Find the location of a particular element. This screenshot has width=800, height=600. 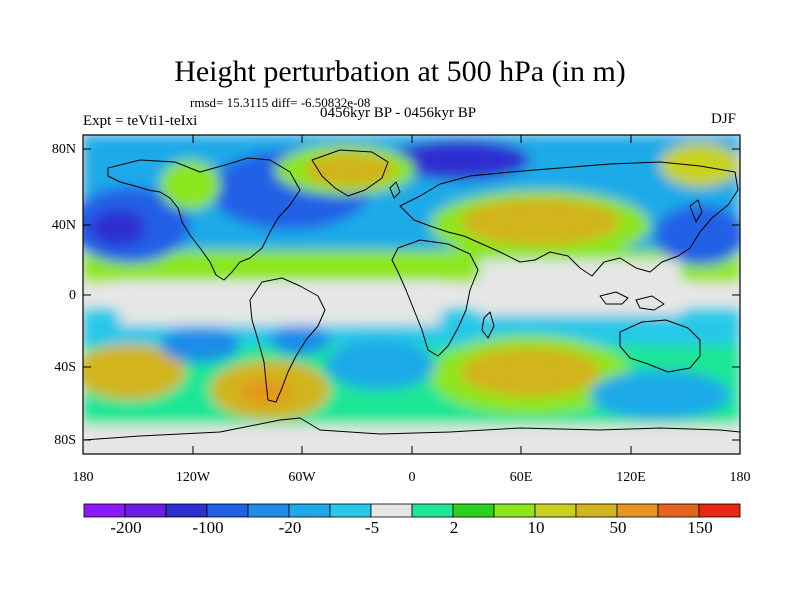

experiment-label: Expt = teVti1-teIxi is located at coordinates (140, 121).